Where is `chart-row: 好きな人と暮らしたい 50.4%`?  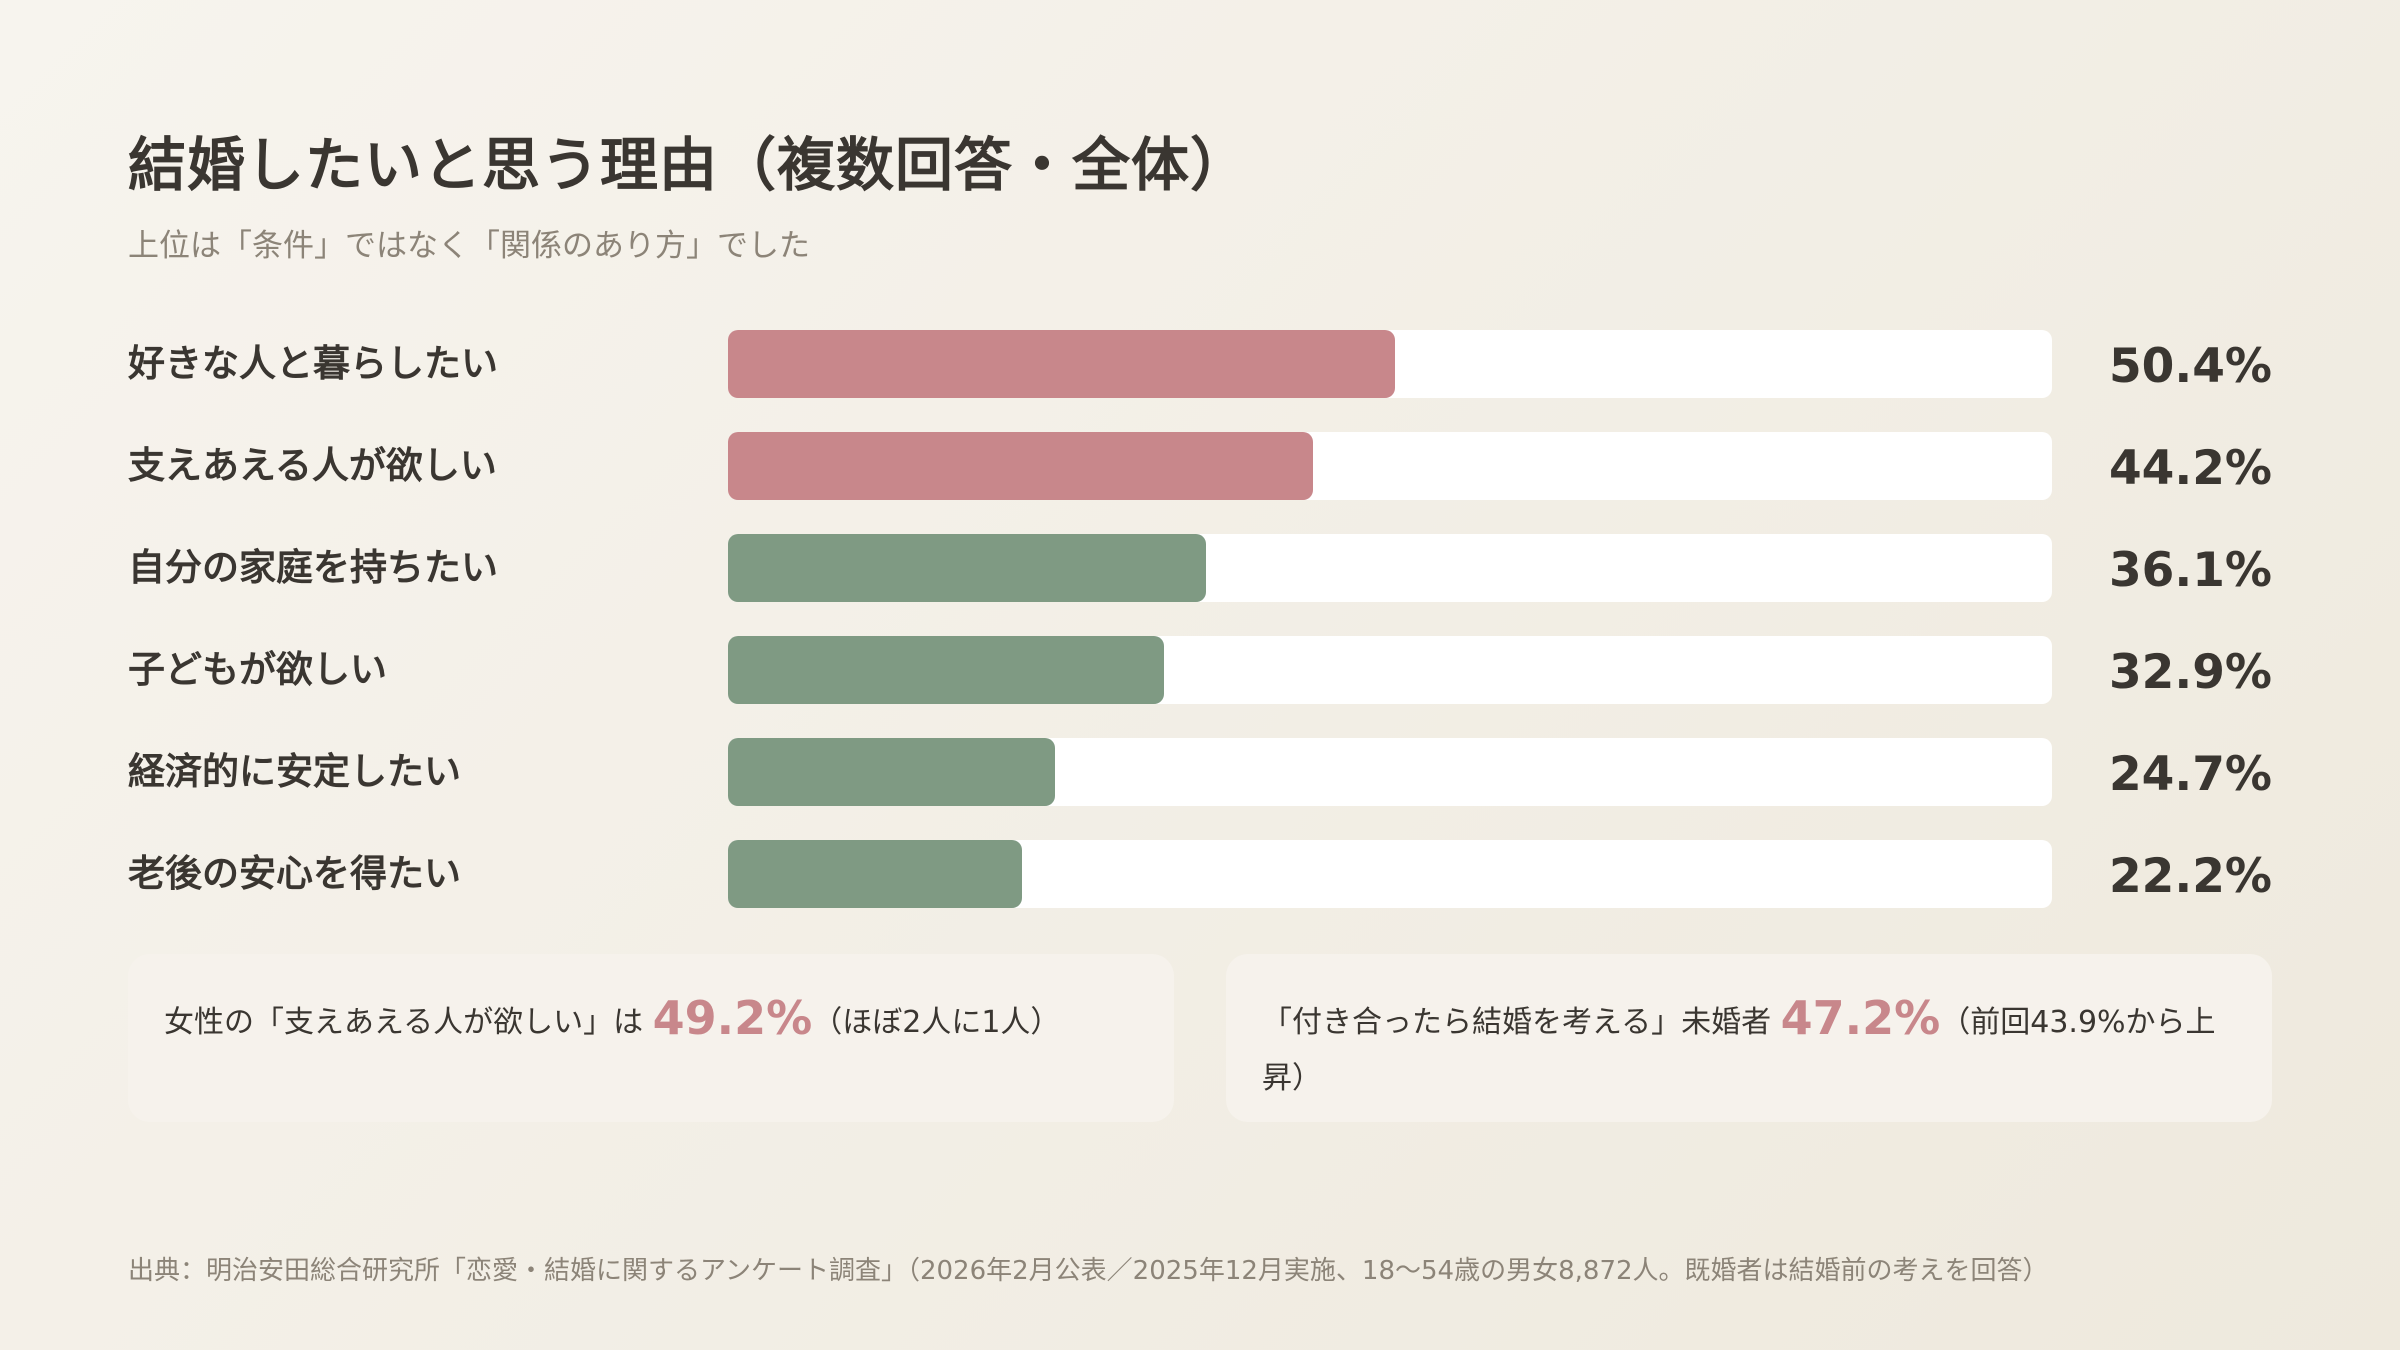 chart-row: 好きな人と暮らしたい 50.4% is located at coordinates (1200, 364).